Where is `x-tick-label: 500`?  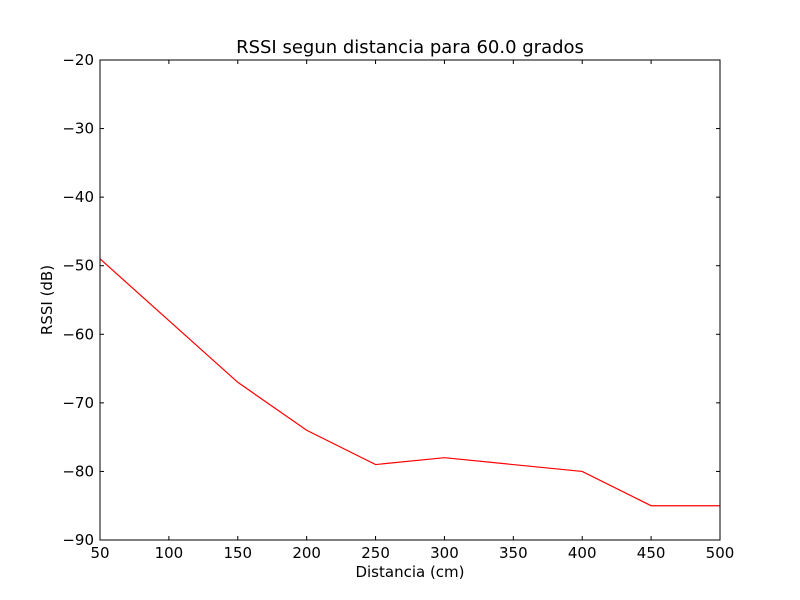
x-tick-label: 500 is located at coordinates (720, 553).